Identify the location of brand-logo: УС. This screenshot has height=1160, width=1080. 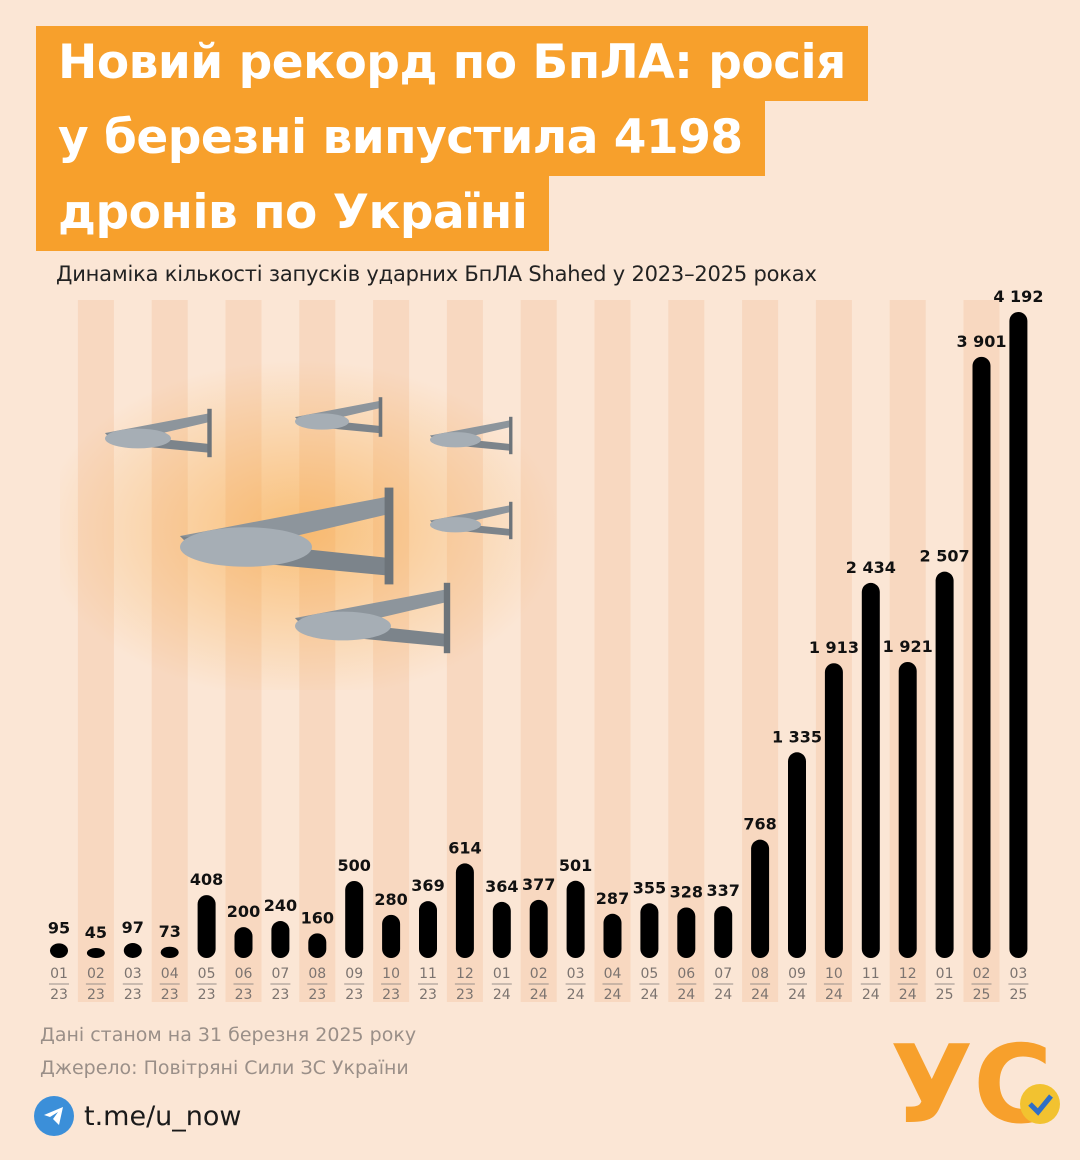
(980, 1085).